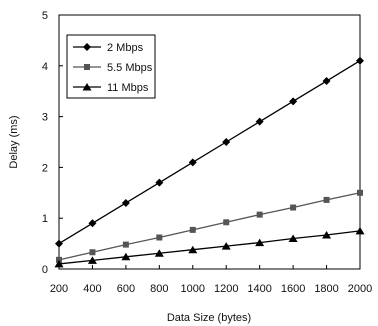 The width and height of the screenshot is (378, 326). Describe the element at coordinates (211, 280) in the screenshot. I see `x-axis-ticks: 200 400 600 800 1000 1200 1400 1600 1800 2000` at that location.